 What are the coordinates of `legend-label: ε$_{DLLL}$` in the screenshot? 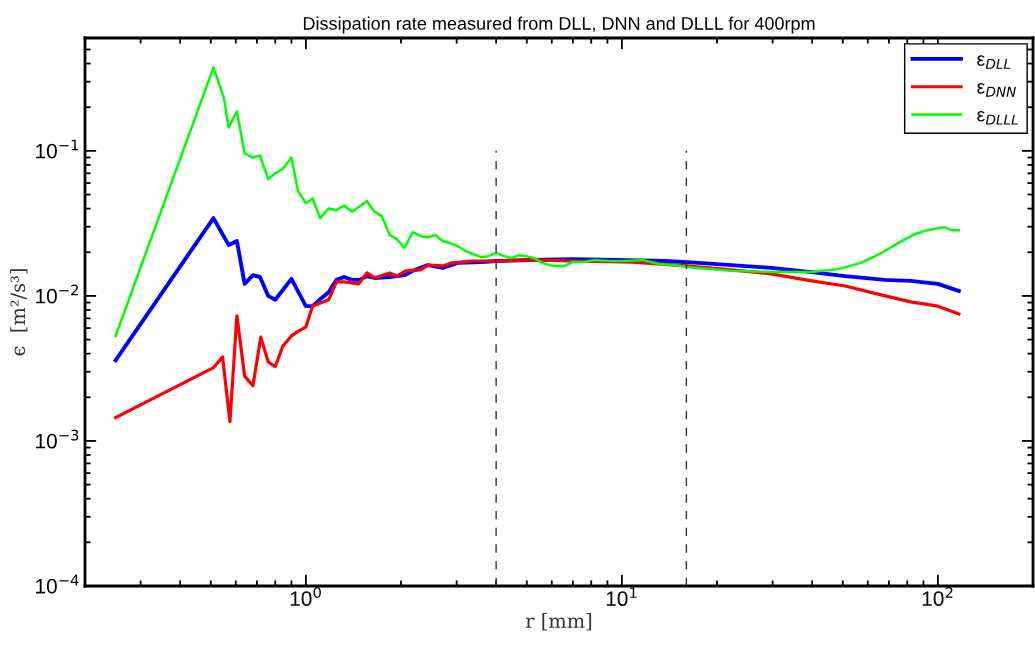 It's located at (997, 117).